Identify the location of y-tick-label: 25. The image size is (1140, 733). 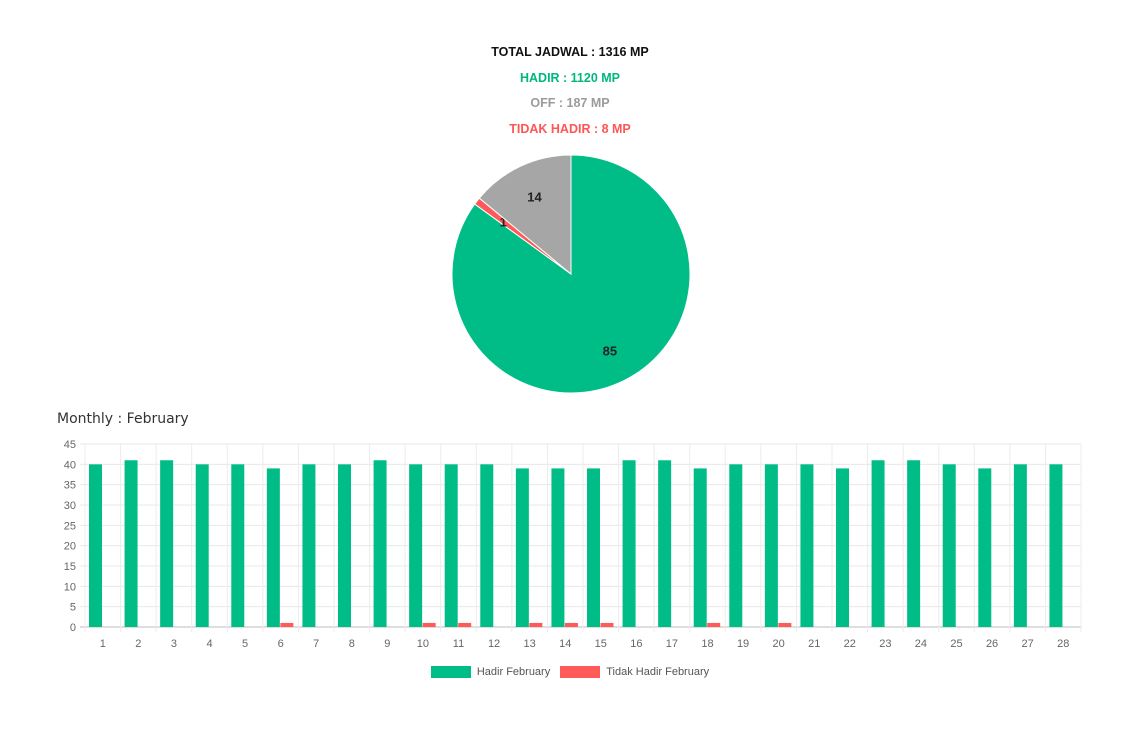
(70, 526).